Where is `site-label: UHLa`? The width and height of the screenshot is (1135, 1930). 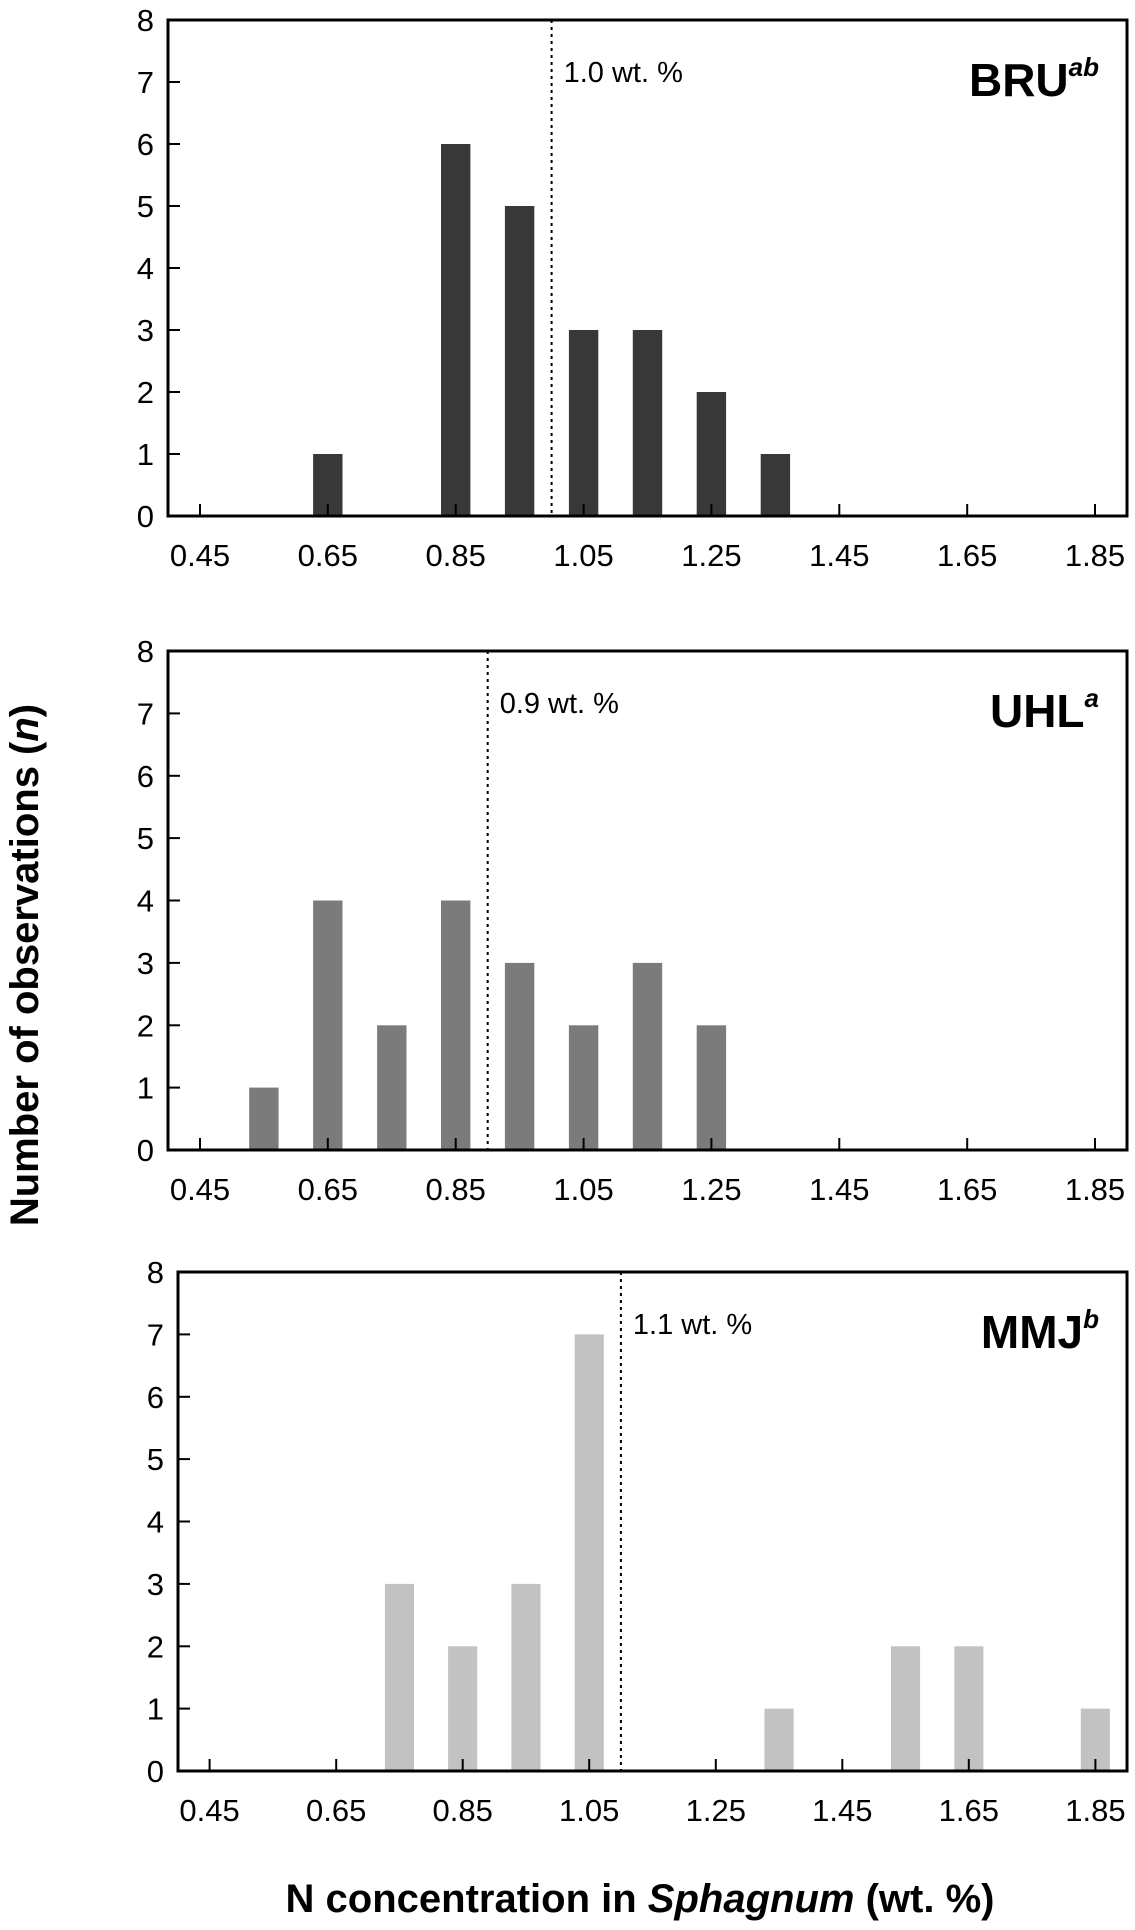 site-label: UHLa is located at coordinates (1044, 710).